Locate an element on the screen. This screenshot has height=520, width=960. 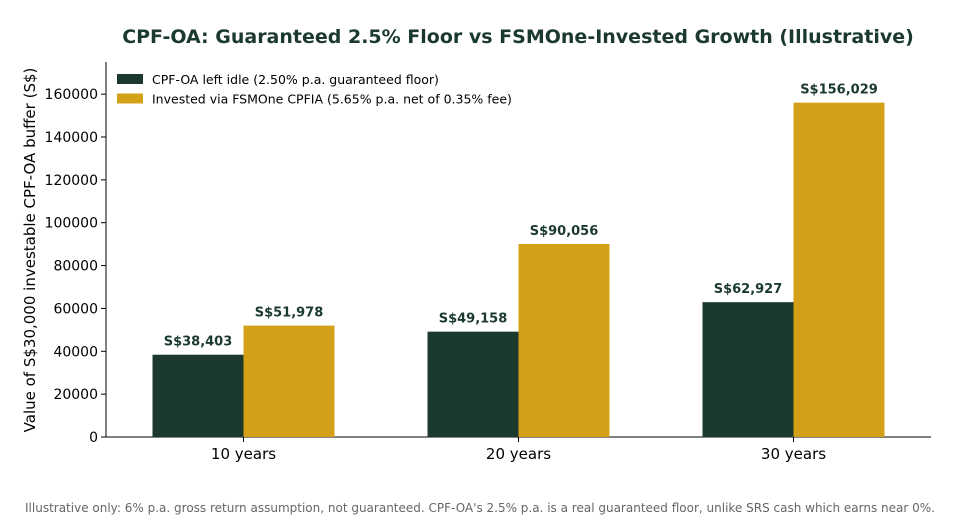
bar-value-label: S$156,029 is located at coordinates (839, 90).